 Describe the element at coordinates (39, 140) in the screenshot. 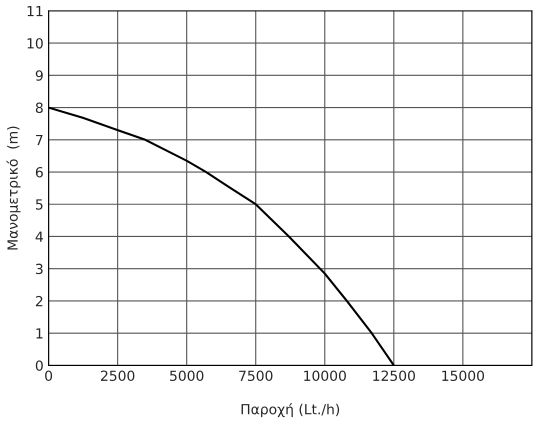

I see `y-tick-label: 7` at that location.